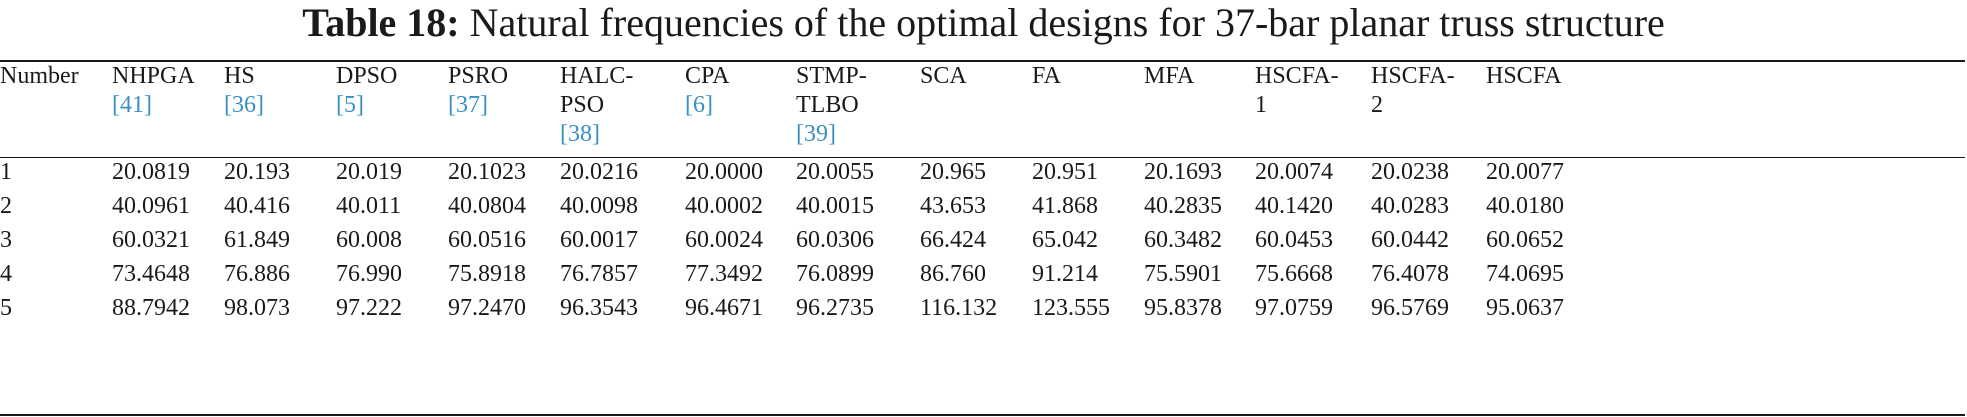 The width and height of the screenshot is (1967, 417). Describe the element at coordinates (1524, 76) in the screenshot. I see `column-header-label: HSCFA` at that location.